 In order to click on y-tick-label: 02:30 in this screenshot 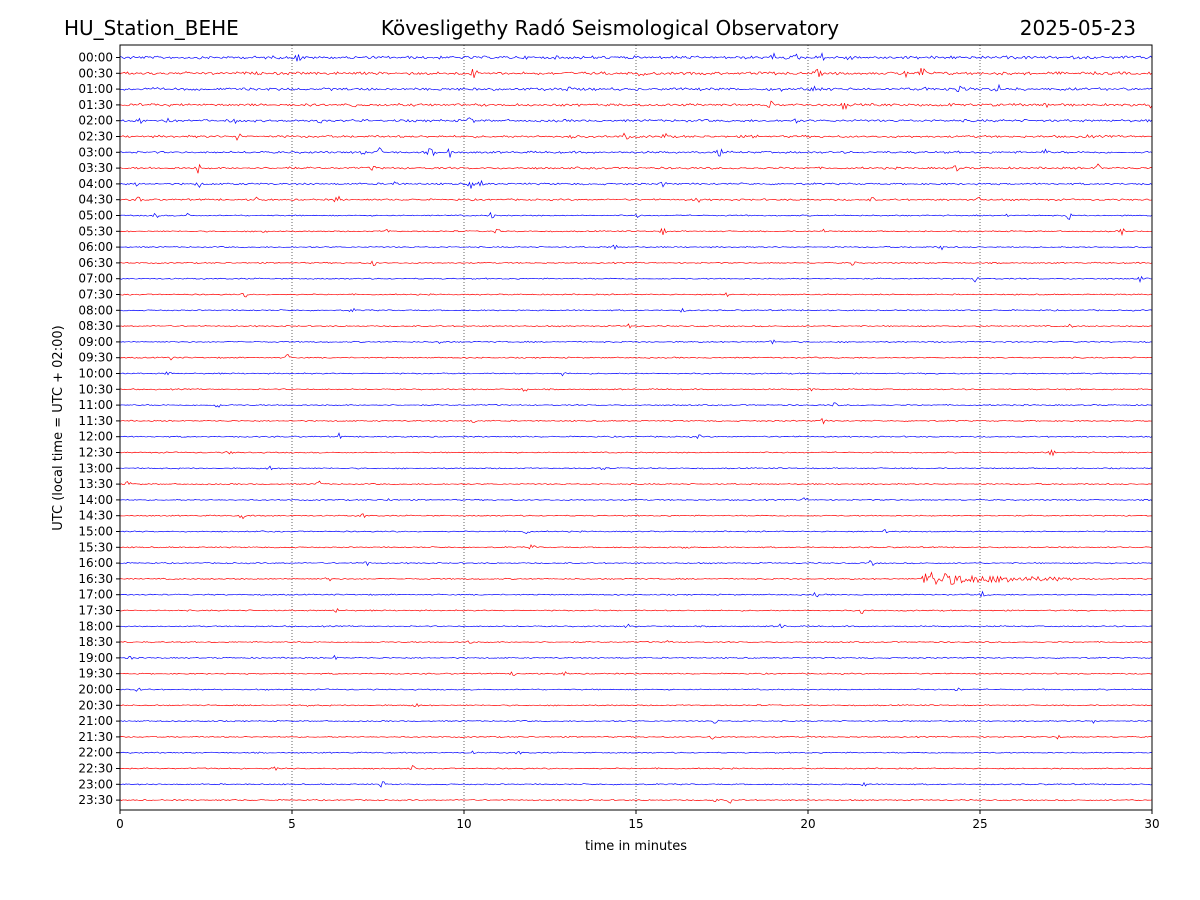, I will do `click(95, 137)`.